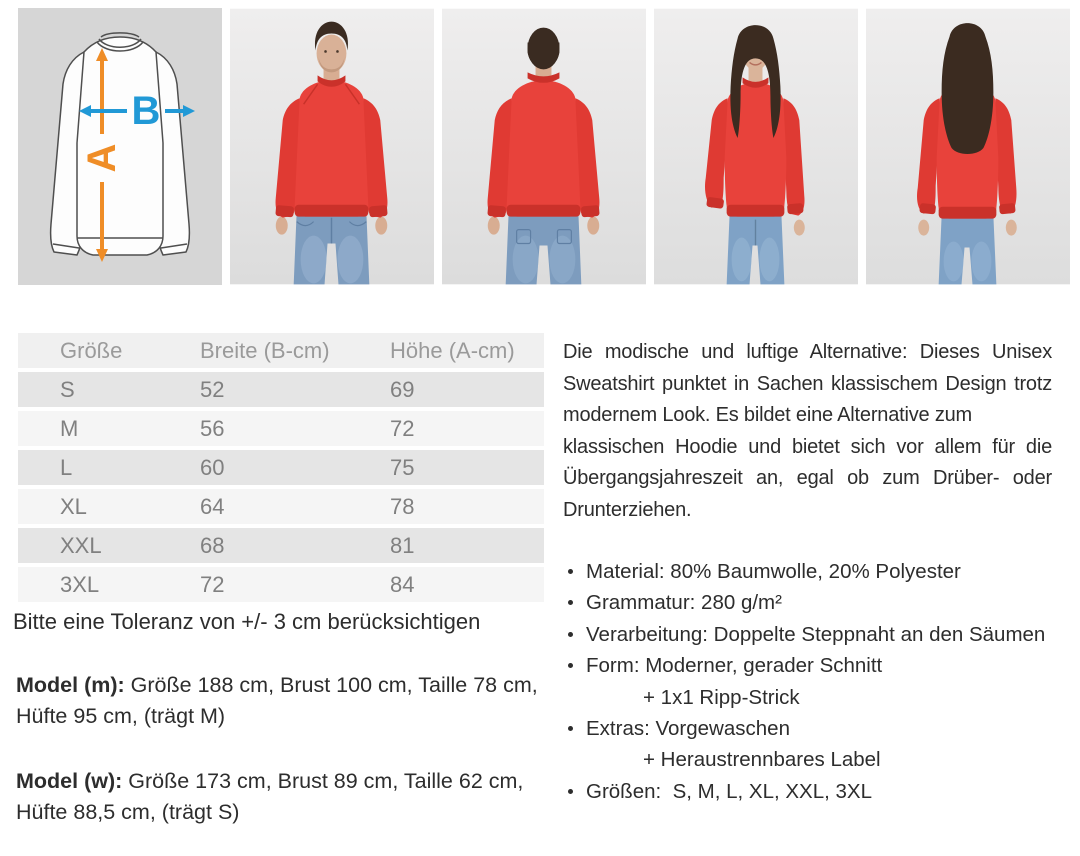  I want to click on detail-text: Material: 80% Baumwolle, 20% Polyester, so click(773, 571).